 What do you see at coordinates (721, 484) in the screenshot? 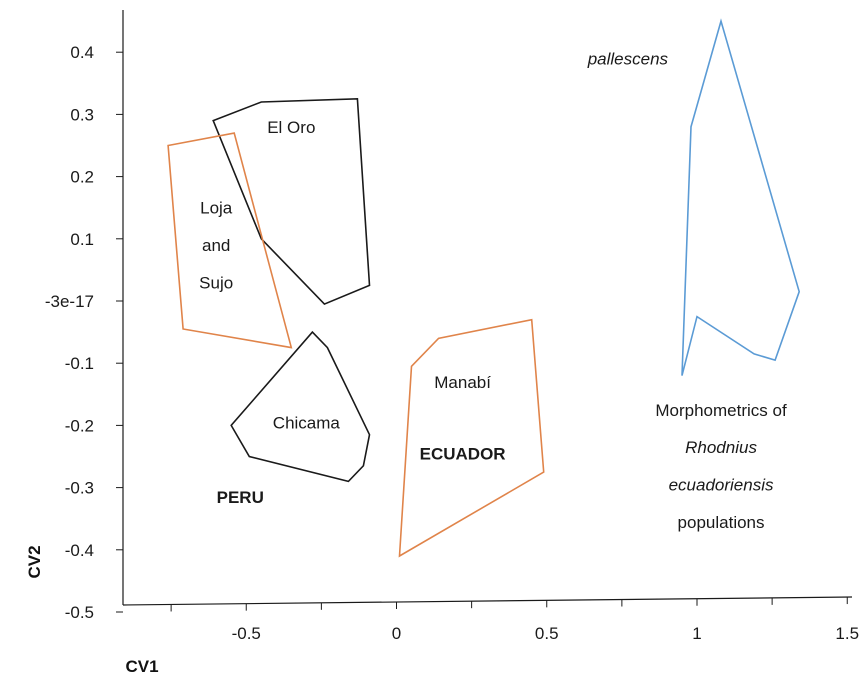
I see `annotation-morph3: ecuadoriensis` at bounding box center [721, 484].